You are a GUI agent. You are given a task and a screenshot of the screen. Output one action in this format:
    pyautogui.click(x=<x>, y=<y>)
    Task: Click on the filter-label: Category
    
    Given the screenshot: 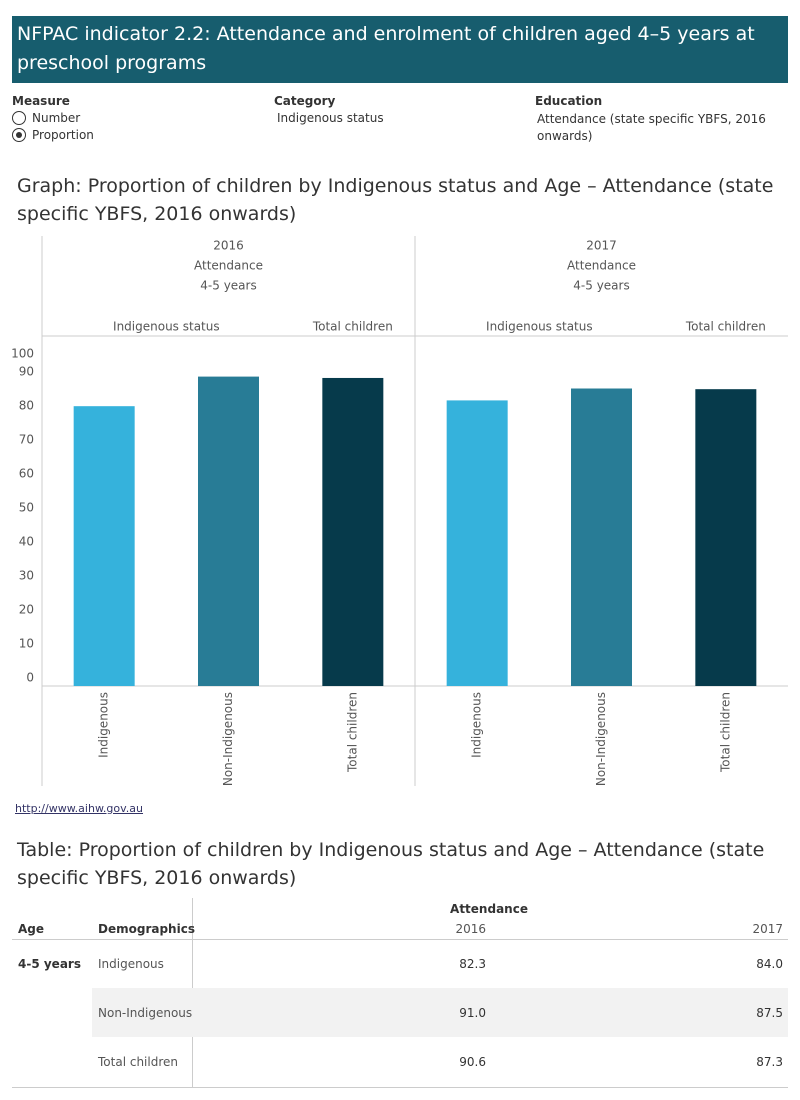 What is the action you would take?
    pyautogui.click(x=305, y=101)
    